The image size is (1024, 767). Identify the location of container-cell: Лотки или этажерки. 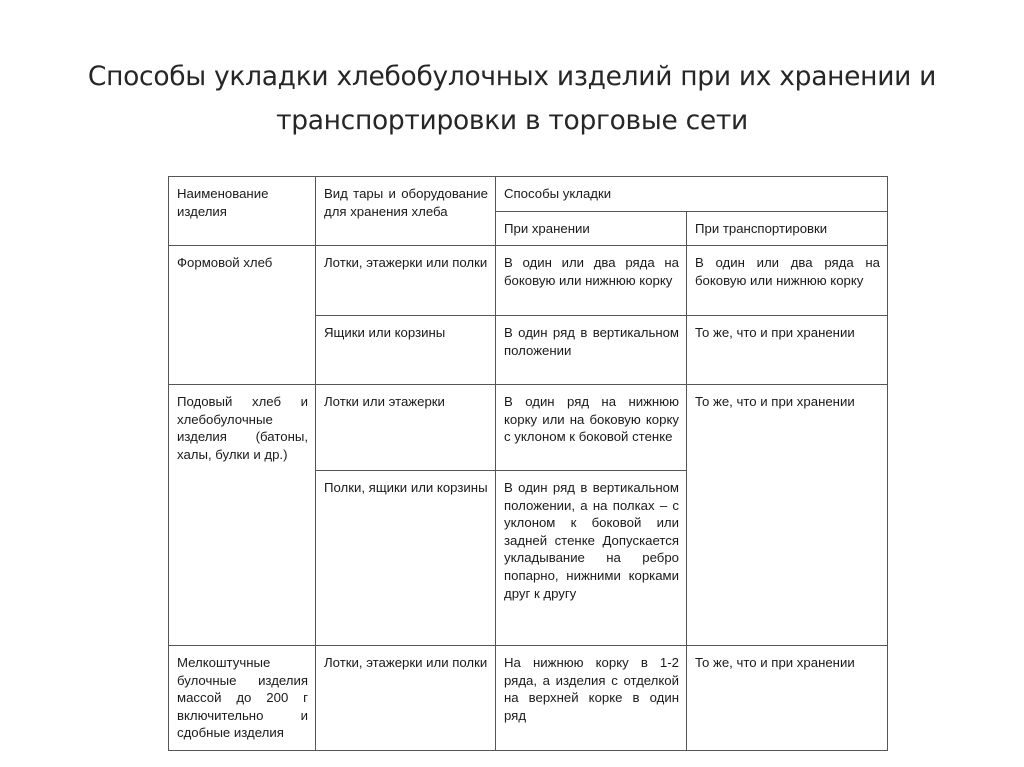
(405, 427).